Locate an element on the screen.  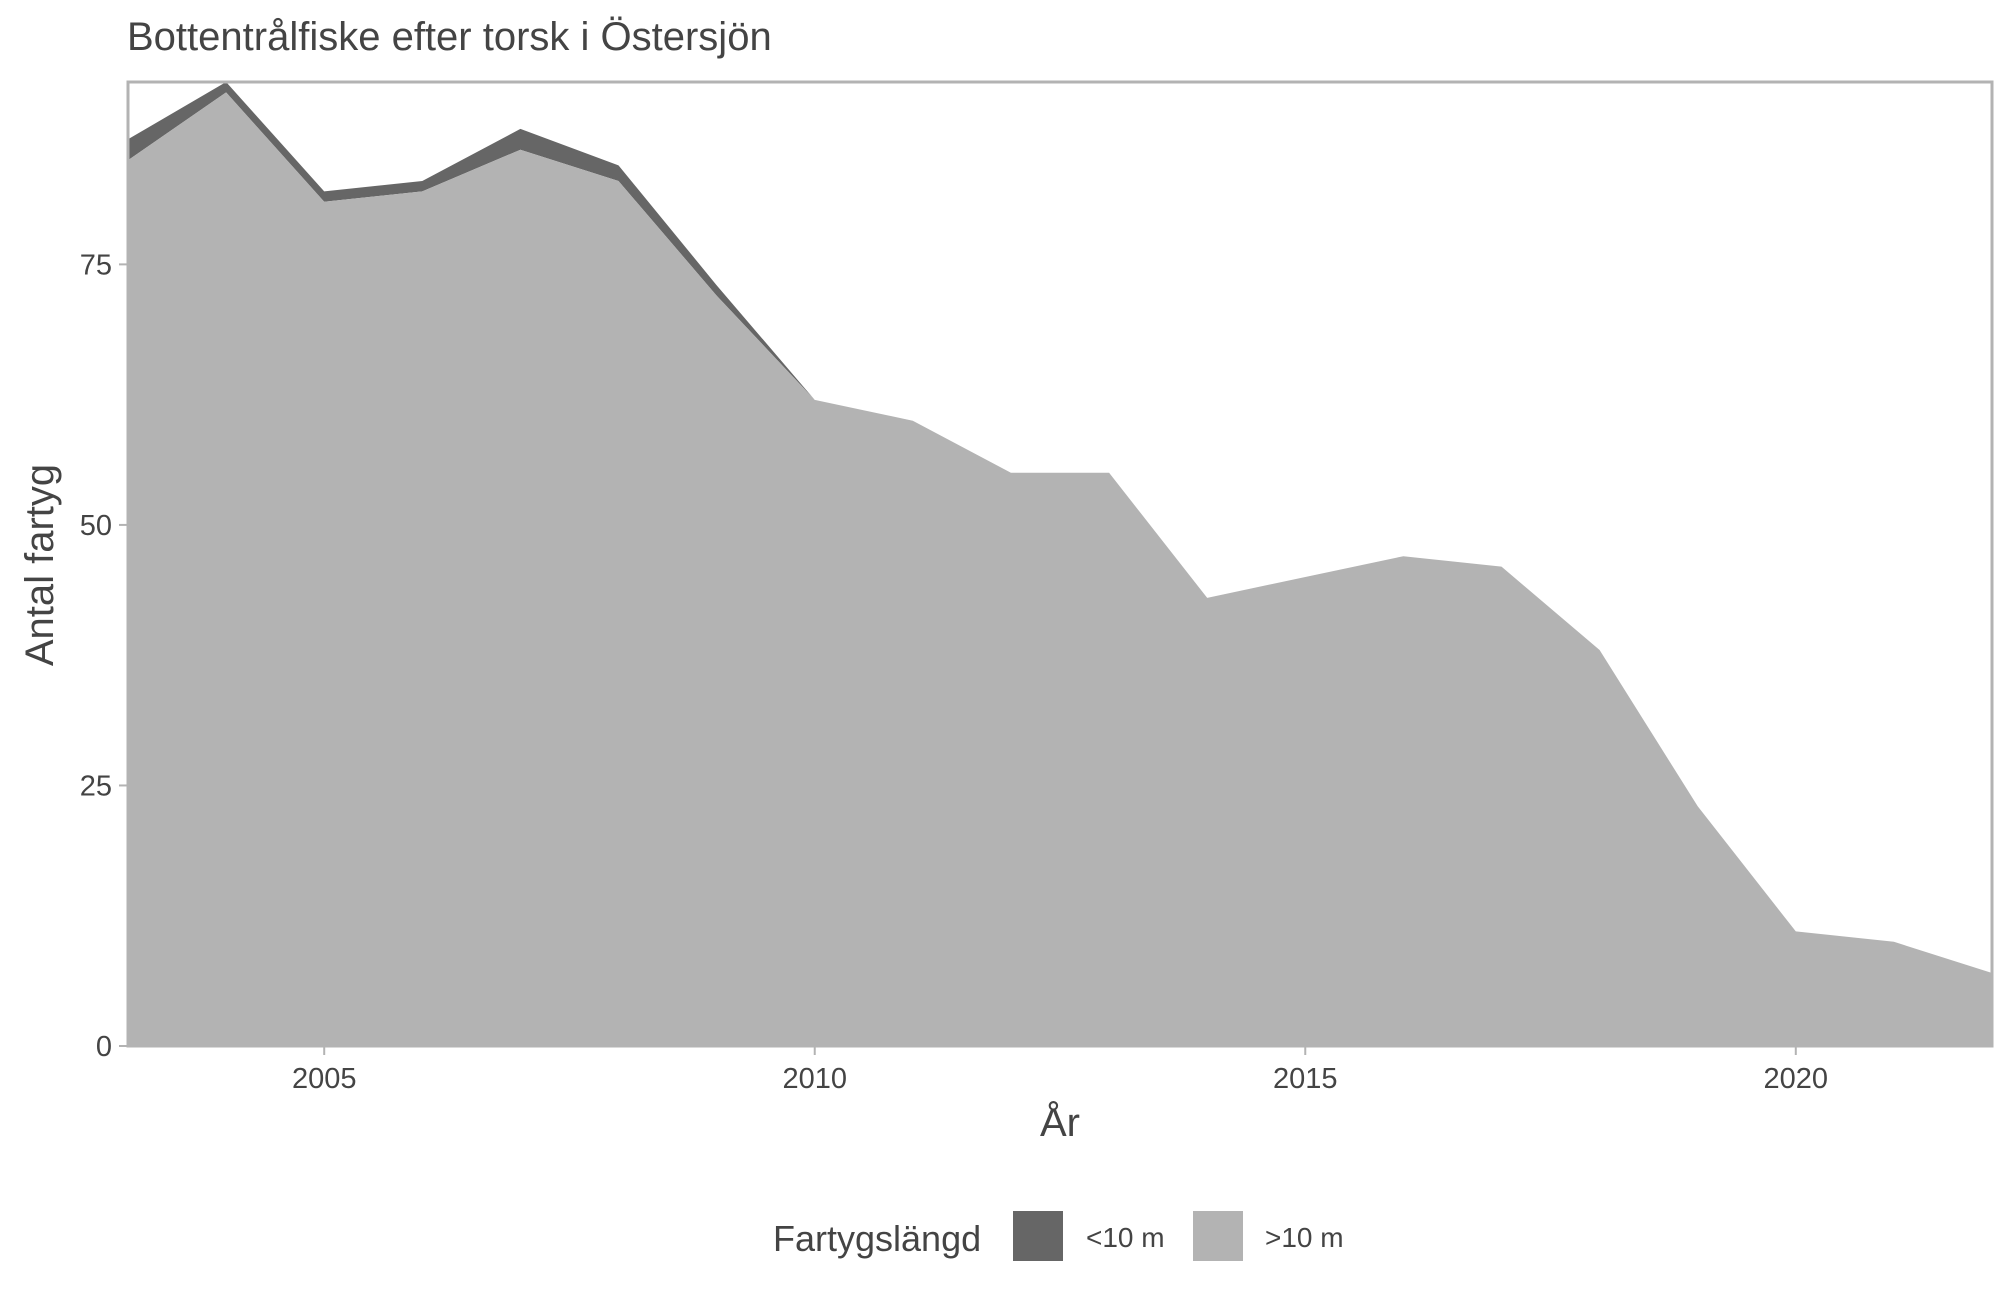
legend-label-over10: >10 m is located at coordinates (1304, 1237).